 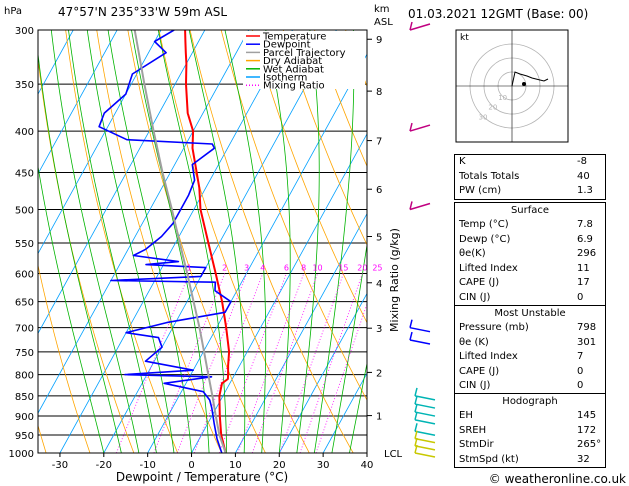 I want to click on mixing-ratio-line, so click(x=189, y=363).